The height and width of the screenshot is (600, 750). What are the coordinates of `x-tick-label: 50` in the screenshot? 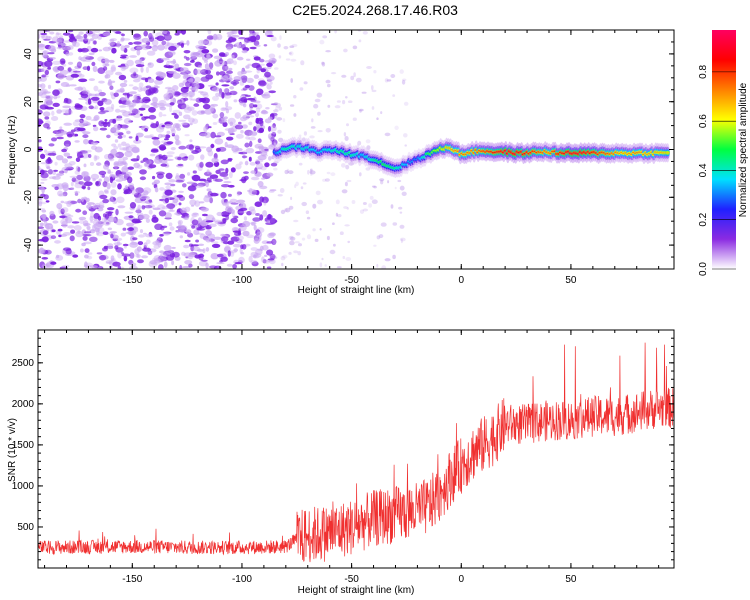 It's located at (571, 280).